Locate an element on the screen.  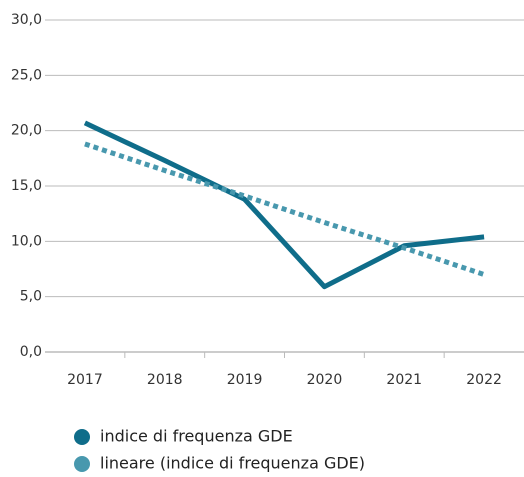
x-tick-label: 2022 is located at coordinates (484, 380).